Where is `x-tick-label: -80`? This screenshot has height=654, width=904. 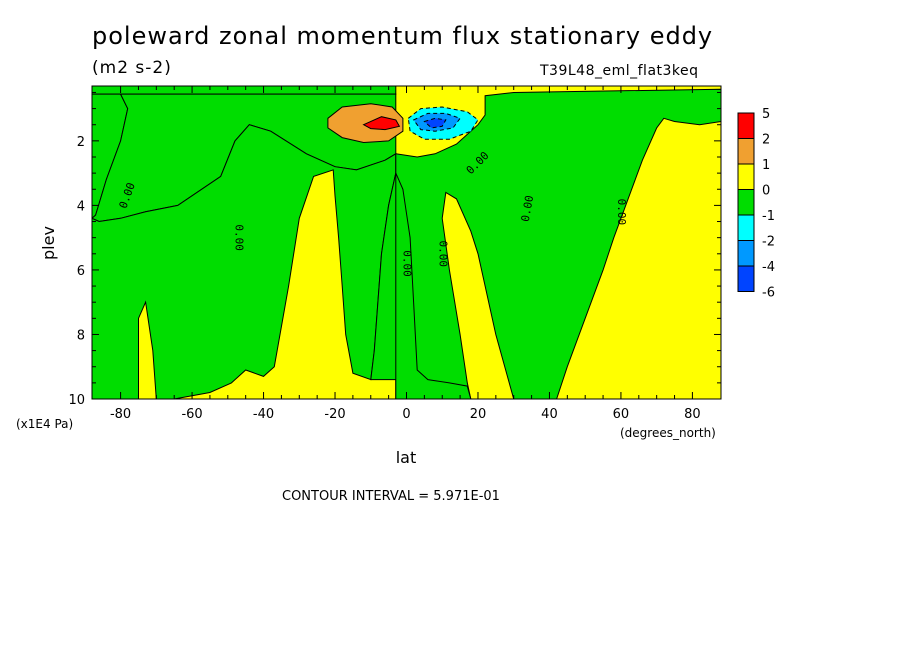
x-tick-label: -80 is located at coordinates (120, 414).